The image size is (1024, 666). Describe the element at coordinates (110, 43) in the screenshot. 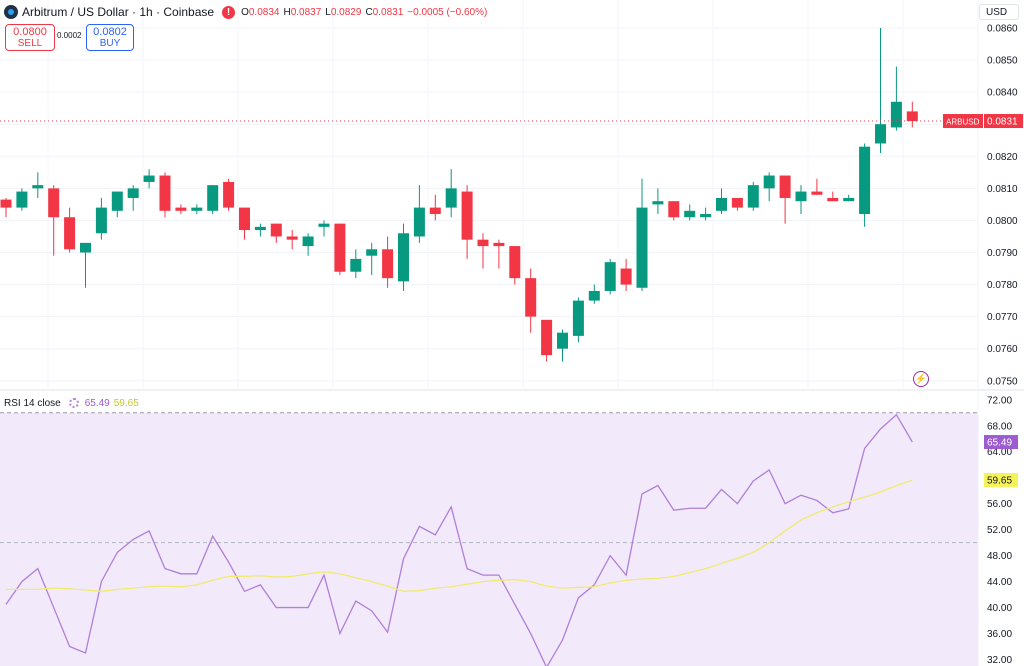

I see `buy-label: BUY` at that location.